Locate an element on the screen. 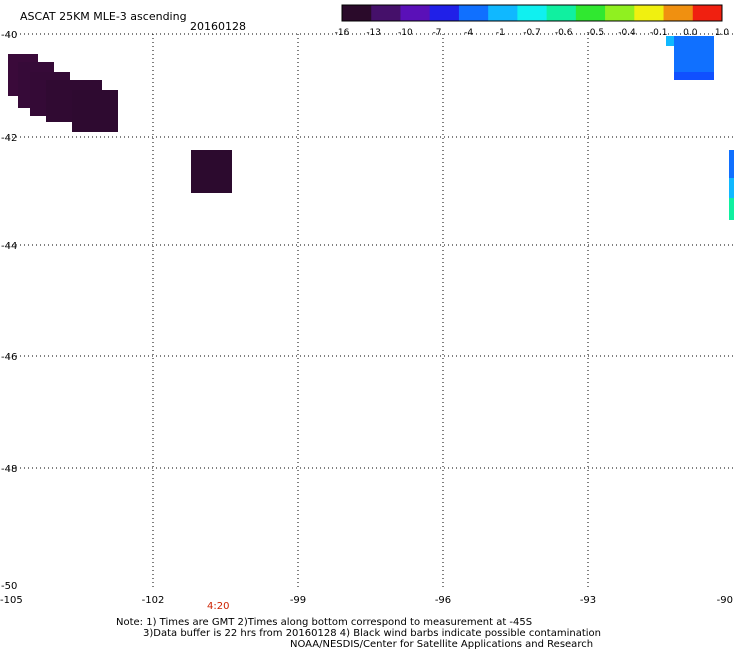  latitude-label: -44 is located at coordinates (9, 246).